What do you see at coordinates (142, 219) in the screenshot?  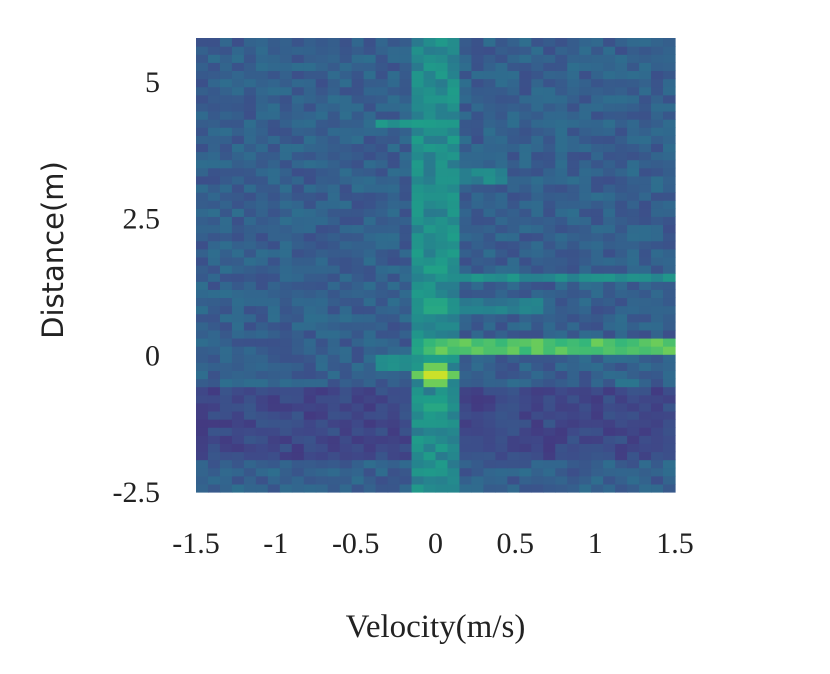 I see `y-tick-label: 2.5` at bounding box center [142, 219].